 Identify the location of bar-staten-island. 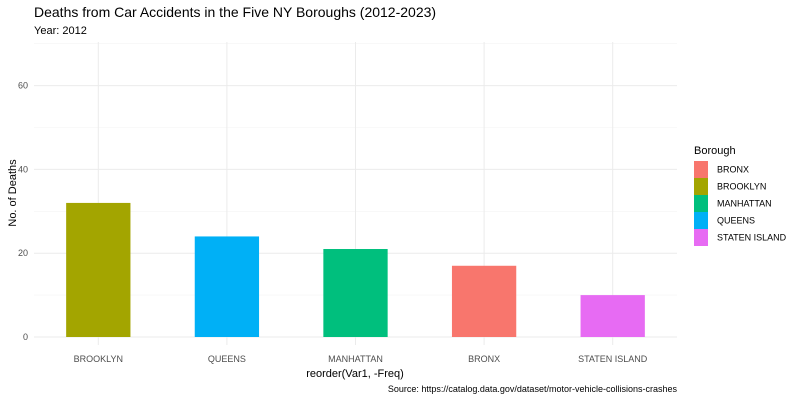
(612, 316).